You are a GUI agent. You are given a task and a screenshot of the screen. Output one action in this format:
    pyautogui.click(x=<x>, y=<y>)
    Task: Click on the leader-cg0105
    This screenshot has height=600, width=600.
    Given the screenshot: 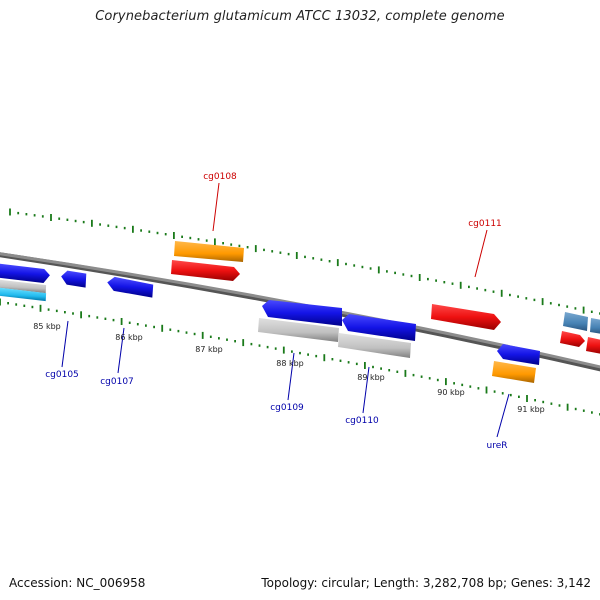 What is the action you would take?
    pyautogui.click(x=65, y=344)
    